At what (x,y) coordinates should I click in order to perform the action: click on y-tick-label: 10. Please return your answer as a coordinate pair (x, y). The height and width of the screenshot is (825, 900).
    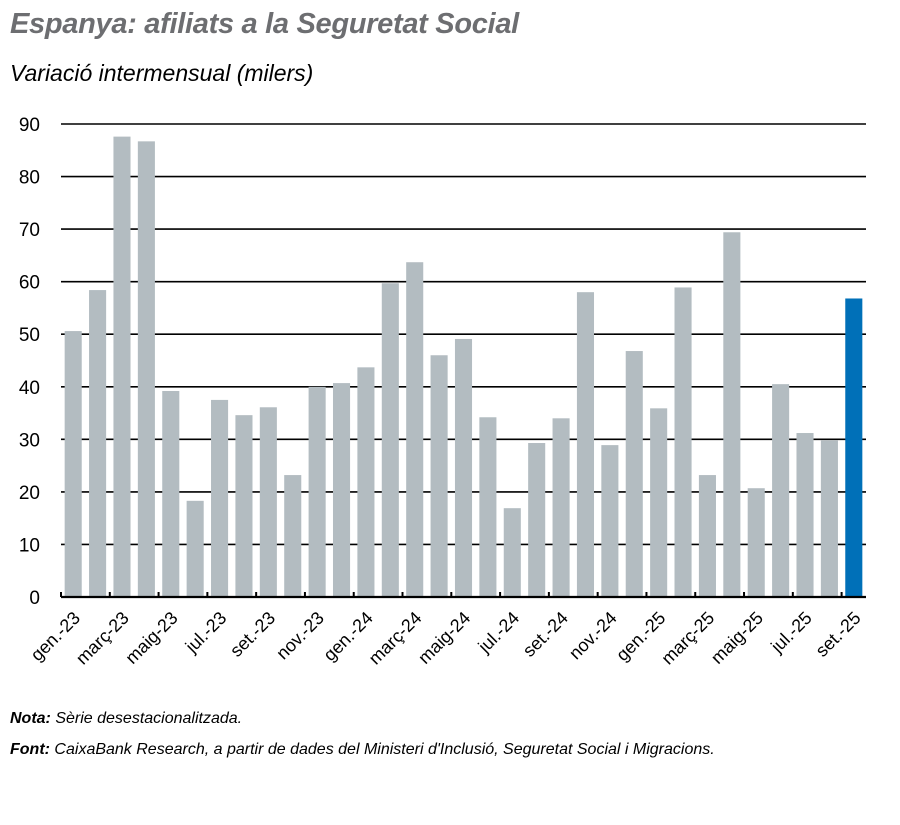
    Looking at the image, I should click on (29, 545).